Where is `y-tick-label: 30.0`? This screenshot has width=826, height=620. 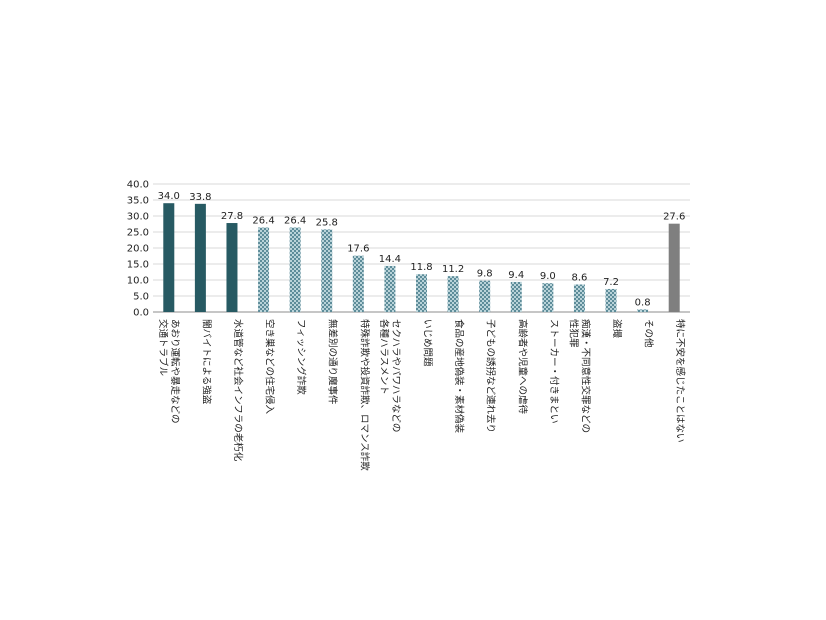 y-tick-label: 30.0 is located at coordinates (138, 217).